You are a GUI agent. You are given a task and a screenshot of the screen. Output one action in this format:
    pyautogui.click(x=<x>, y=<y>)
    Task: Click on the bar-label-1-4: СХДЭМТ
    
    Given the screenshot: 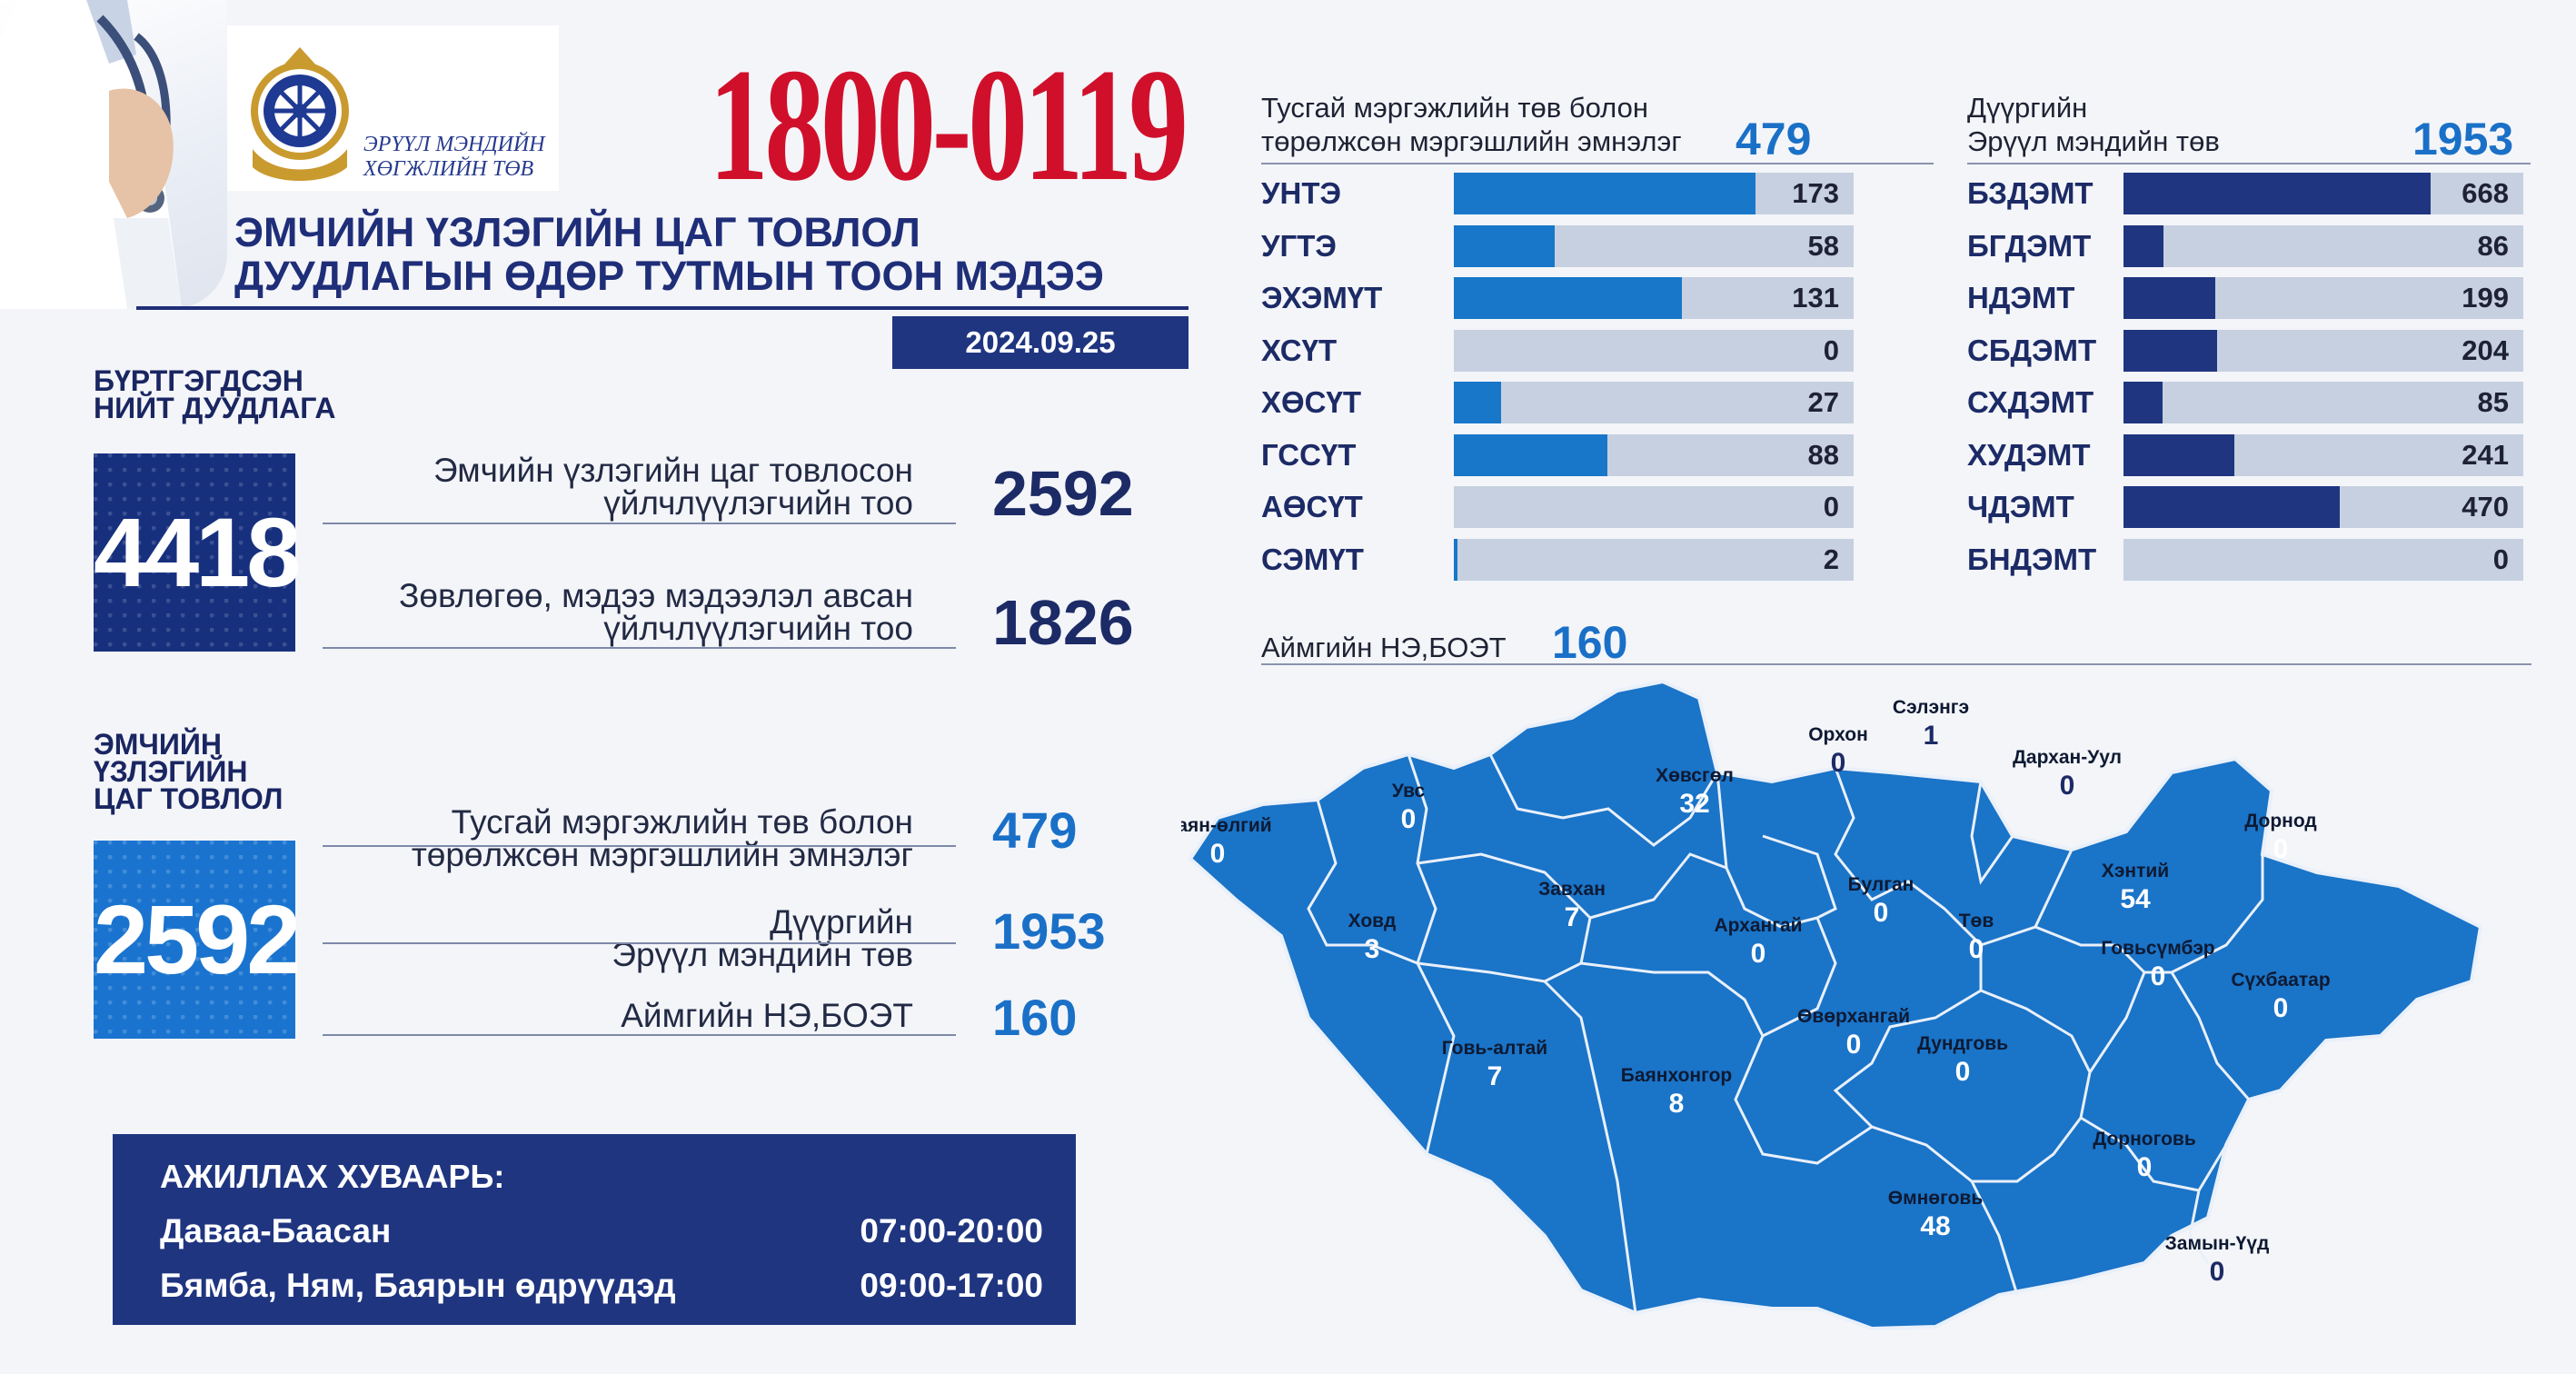 What is the action you would take?
    pyautogui.click(x=2031, y=402)
    